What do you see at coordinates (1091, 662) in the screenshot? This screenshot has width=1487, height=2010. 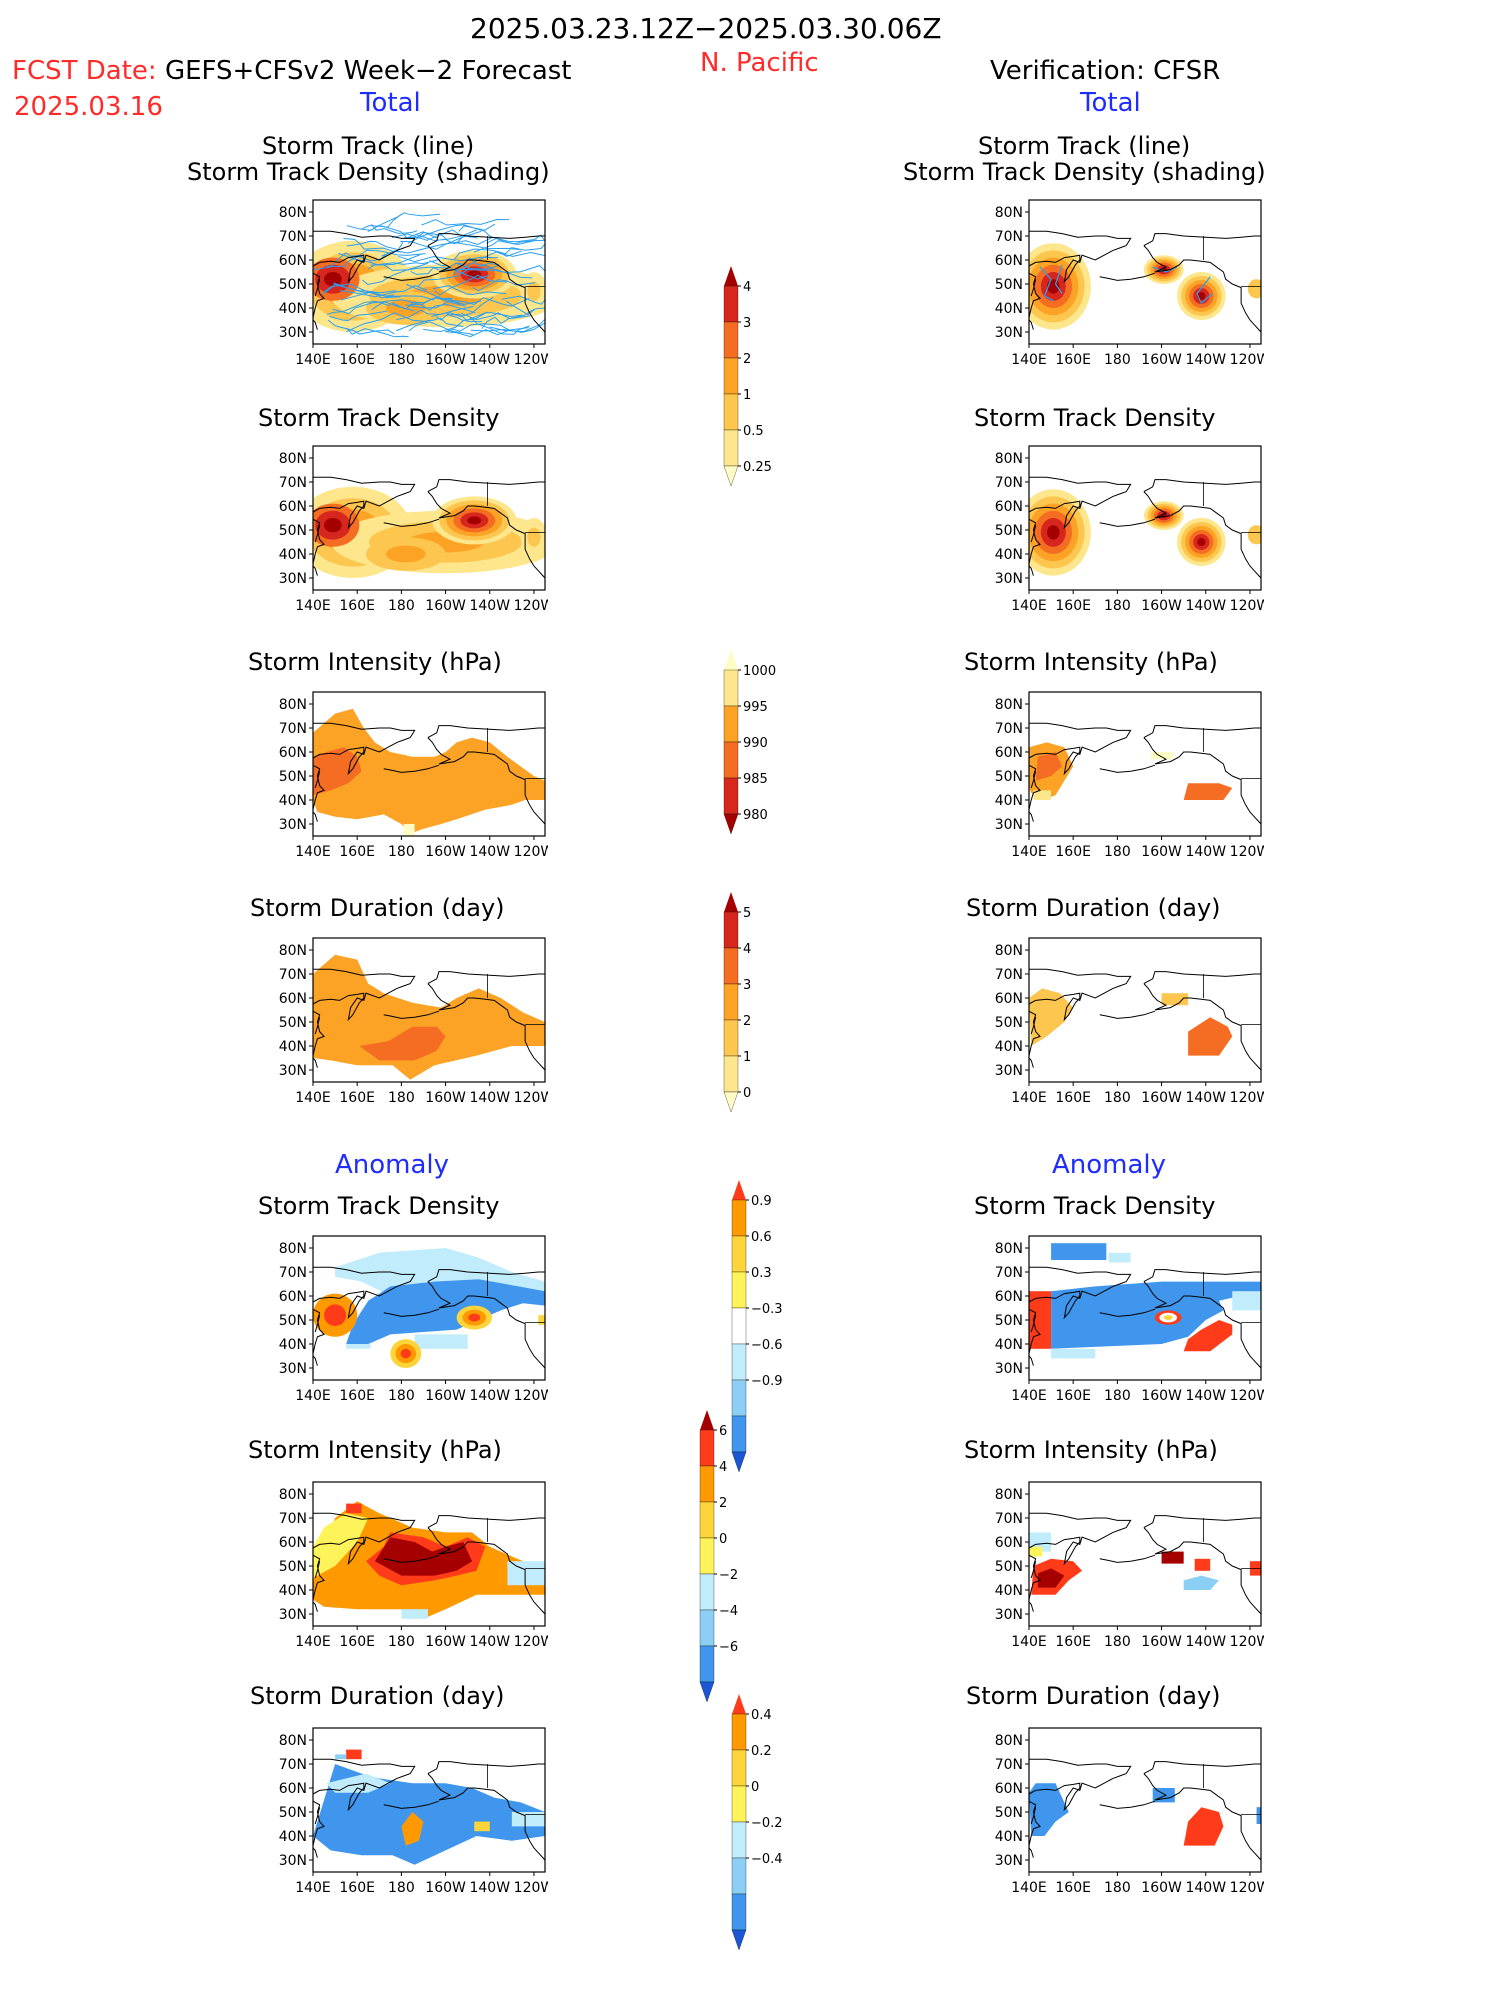 I see `title-intensity-right: Storm Intensity (hPa)` at bounding box center [1091, 662].